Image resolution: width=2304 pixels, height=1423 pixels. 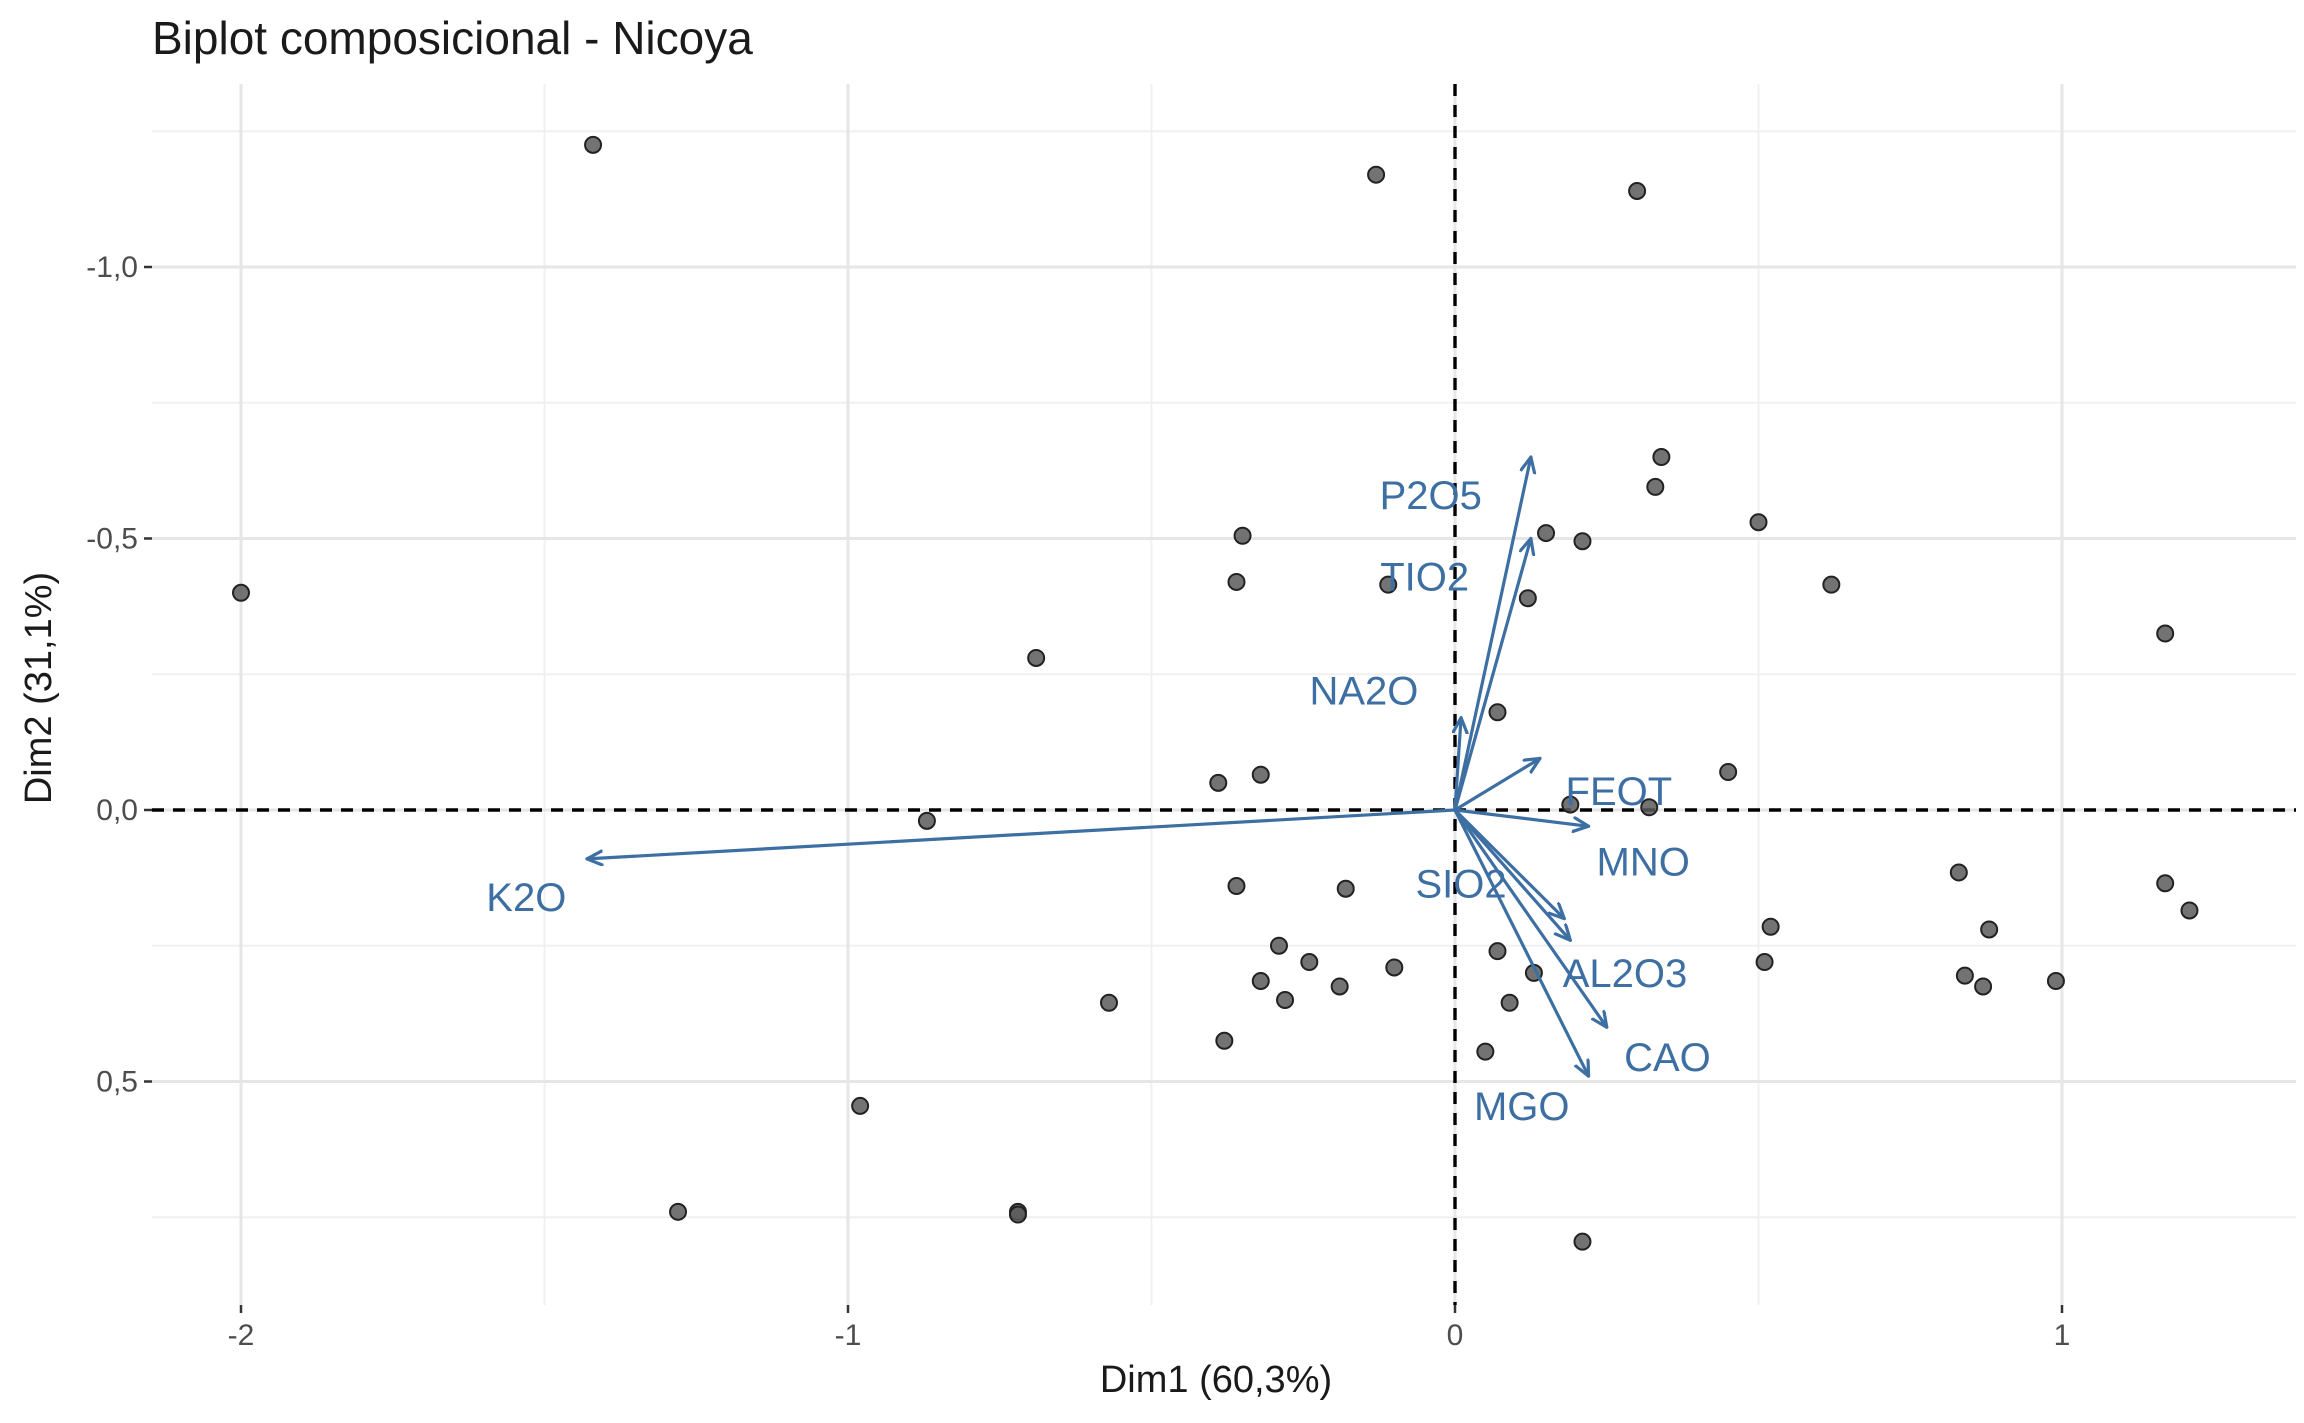 What do you see at coordinates (526, 898) in the screenshot?
I see `variable-label: K2O` at bounding box center [526, 898].